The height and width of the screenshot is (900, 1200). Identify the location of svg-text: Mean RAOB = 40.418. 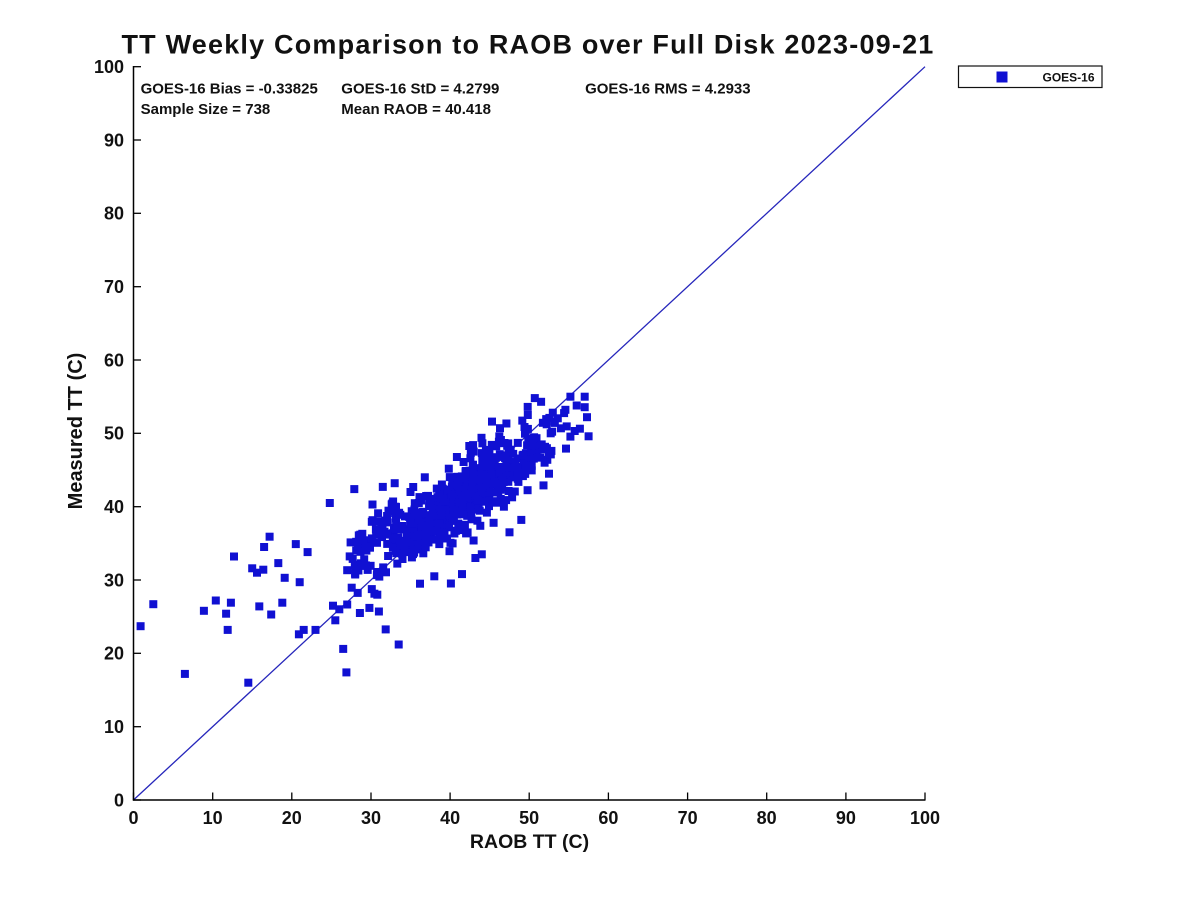
(416, 109).